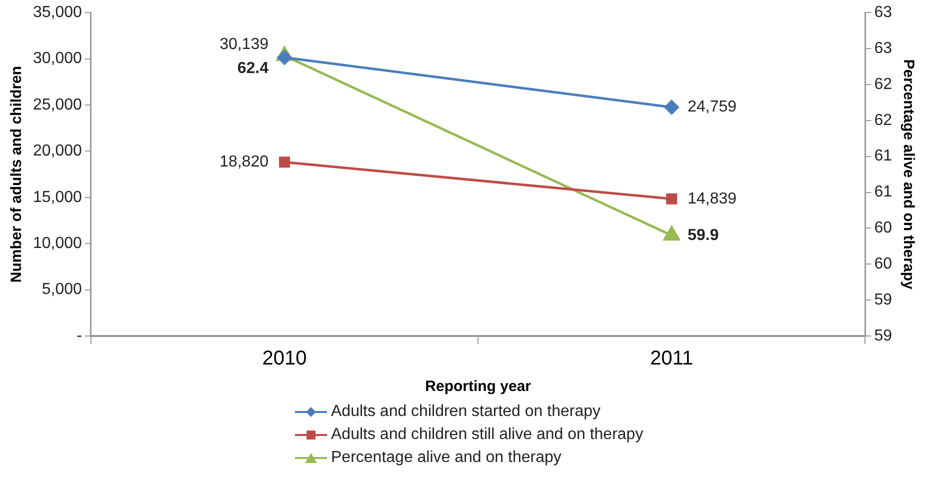 This screenshot has width=927, height=485. I want to click on data-label: 30,139, so click(244, 45).